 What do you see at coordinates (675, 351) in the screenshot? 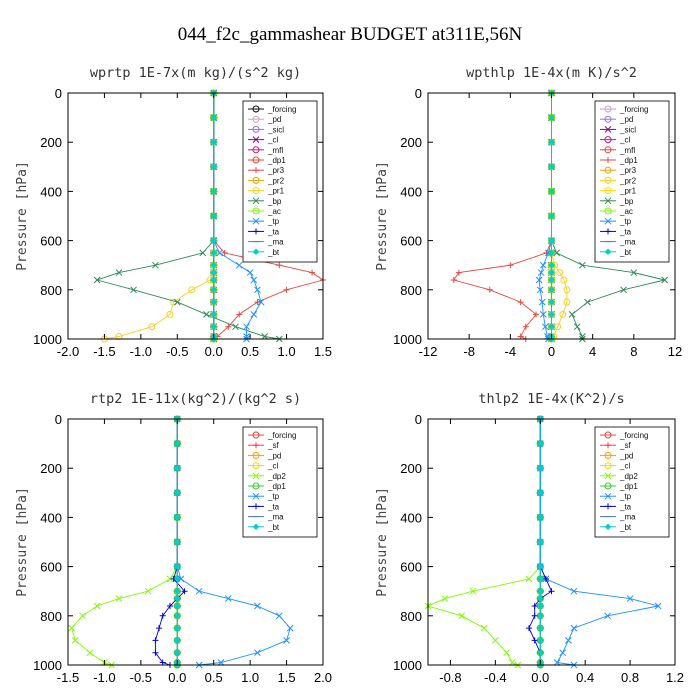
I see `x-tick-label: 12` at bounding box center [675, 351].